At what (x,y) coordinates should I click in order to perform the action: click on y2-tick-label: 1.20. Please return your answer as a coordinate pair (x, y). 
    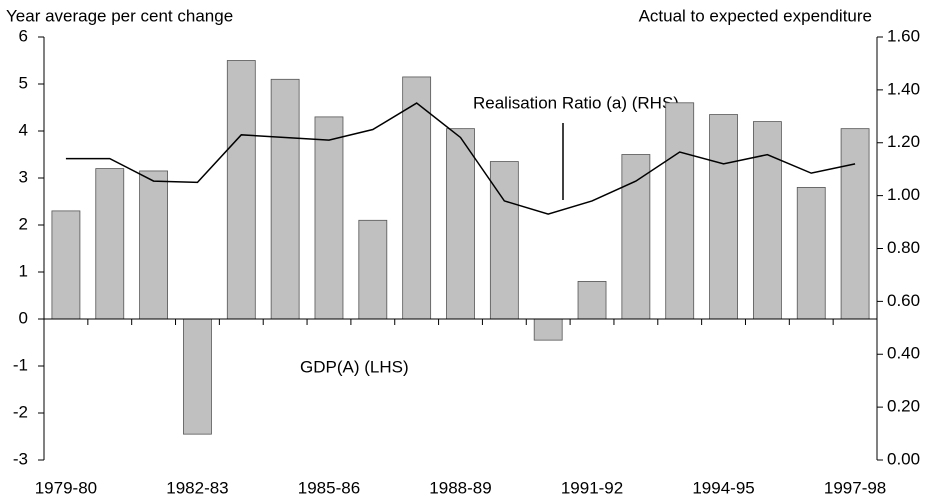
    Looking at the image, I should click on (903, 141).